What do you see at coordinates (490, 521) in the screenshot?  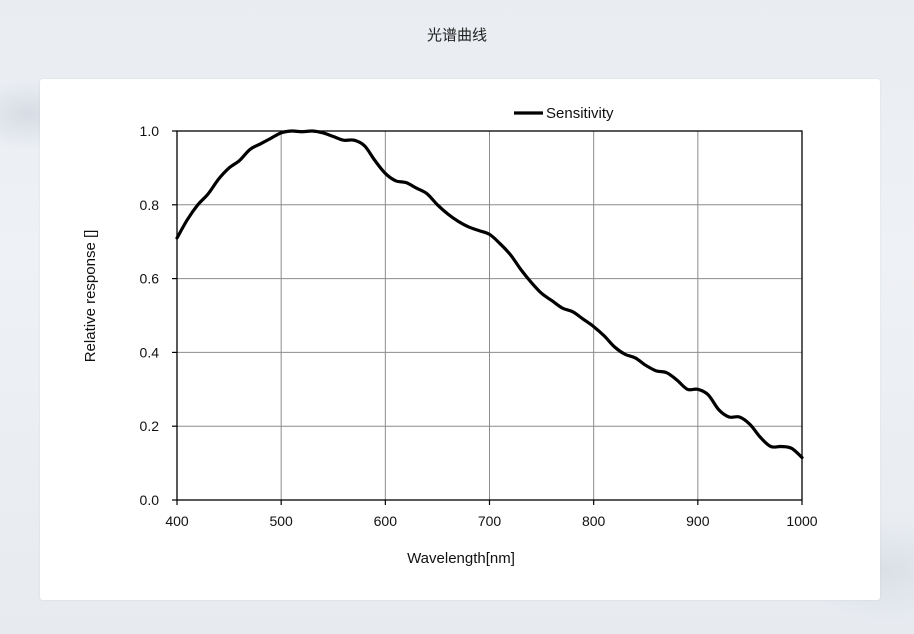 I see `x-tick-label: 700` at bounding box center [490, 521].